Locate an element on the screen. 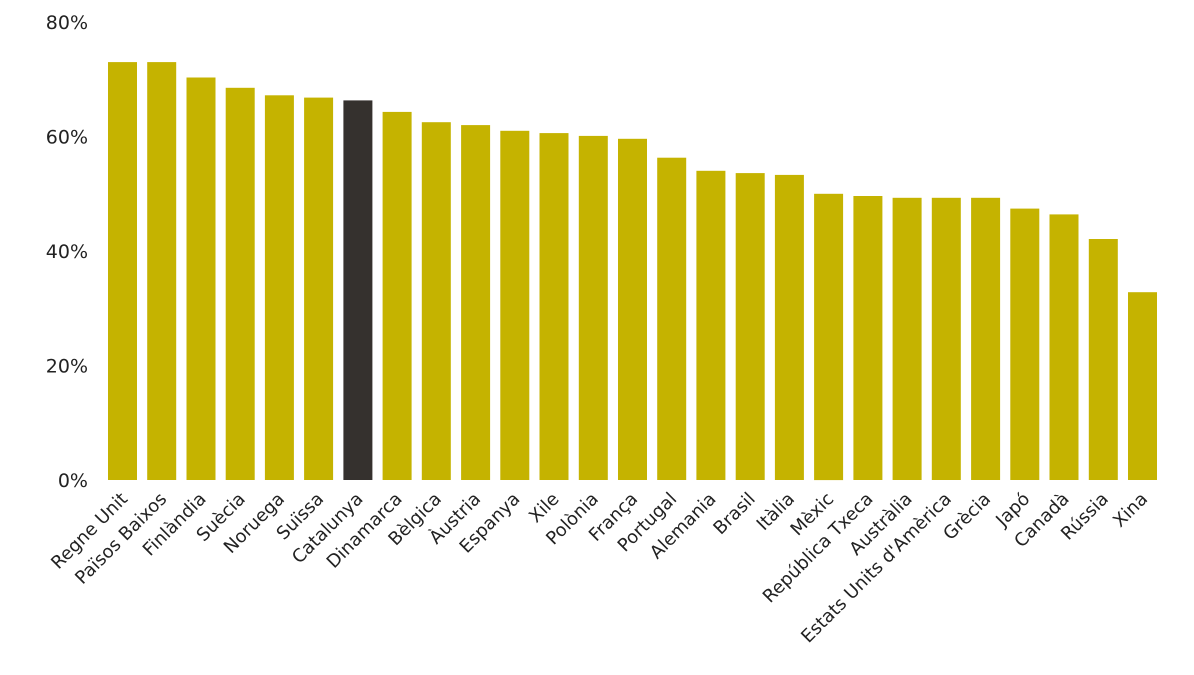 This screenshot has height=675, width=1194. y-tick-label: 80% is located at coordinates (67, 23).